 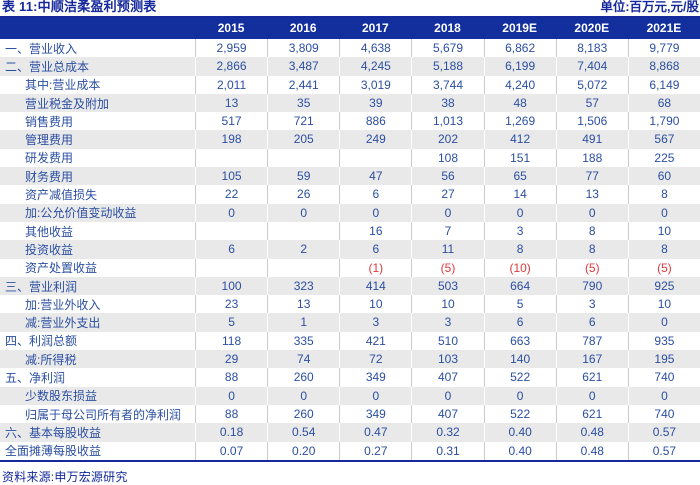 What do you see at coordinates (350, 17) in the screenshot?
I see `title-divider` at bounding box center [350, 17].